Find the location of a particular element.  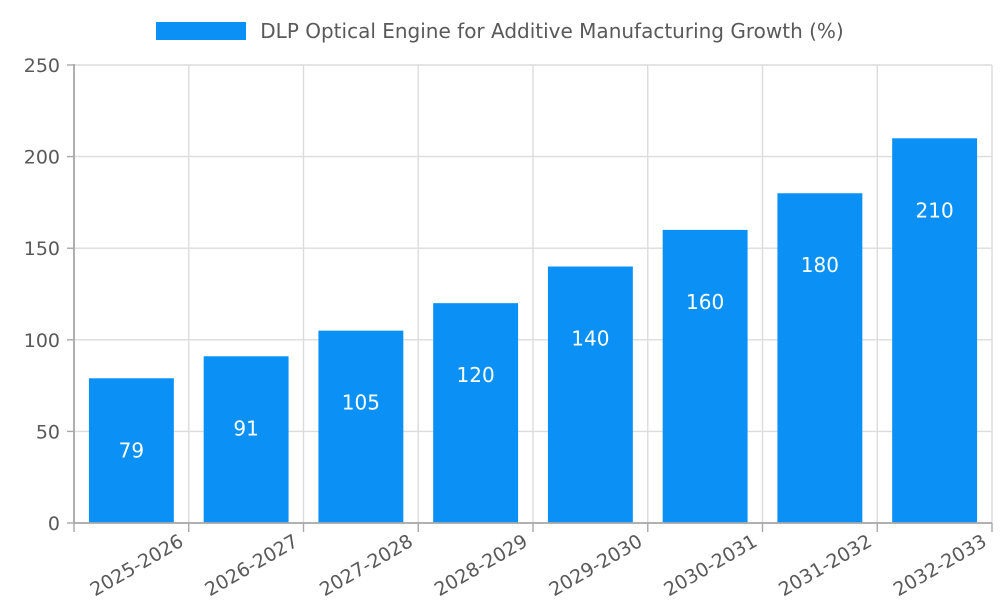

y-tick-label: 0 is located at coordinates (54, 524).